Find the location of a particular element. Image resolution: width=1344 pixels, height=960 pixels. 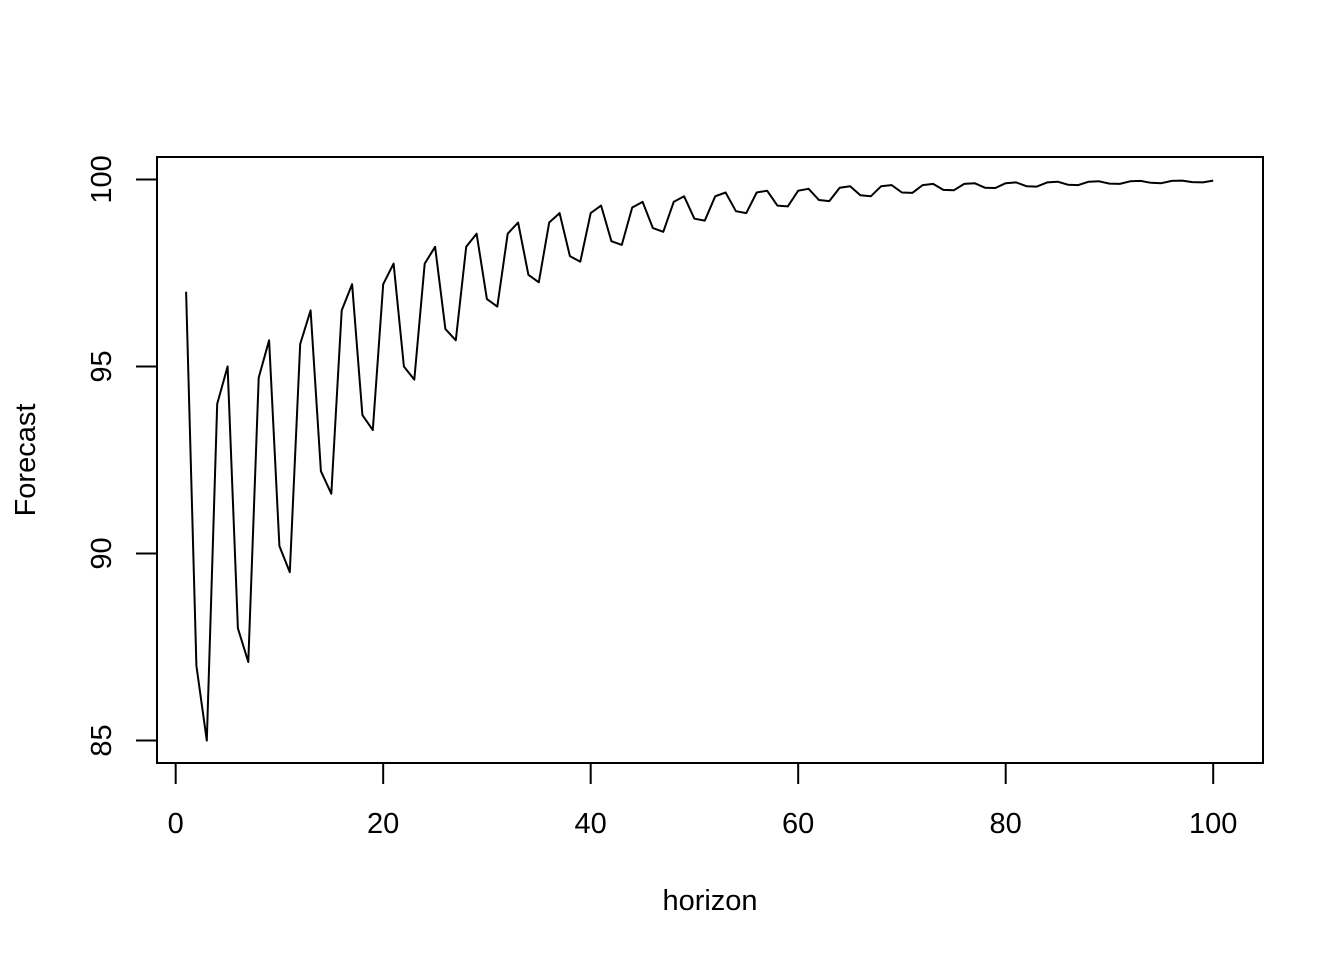

x-tick-label: 80 is located at coordinates (1006, 824).